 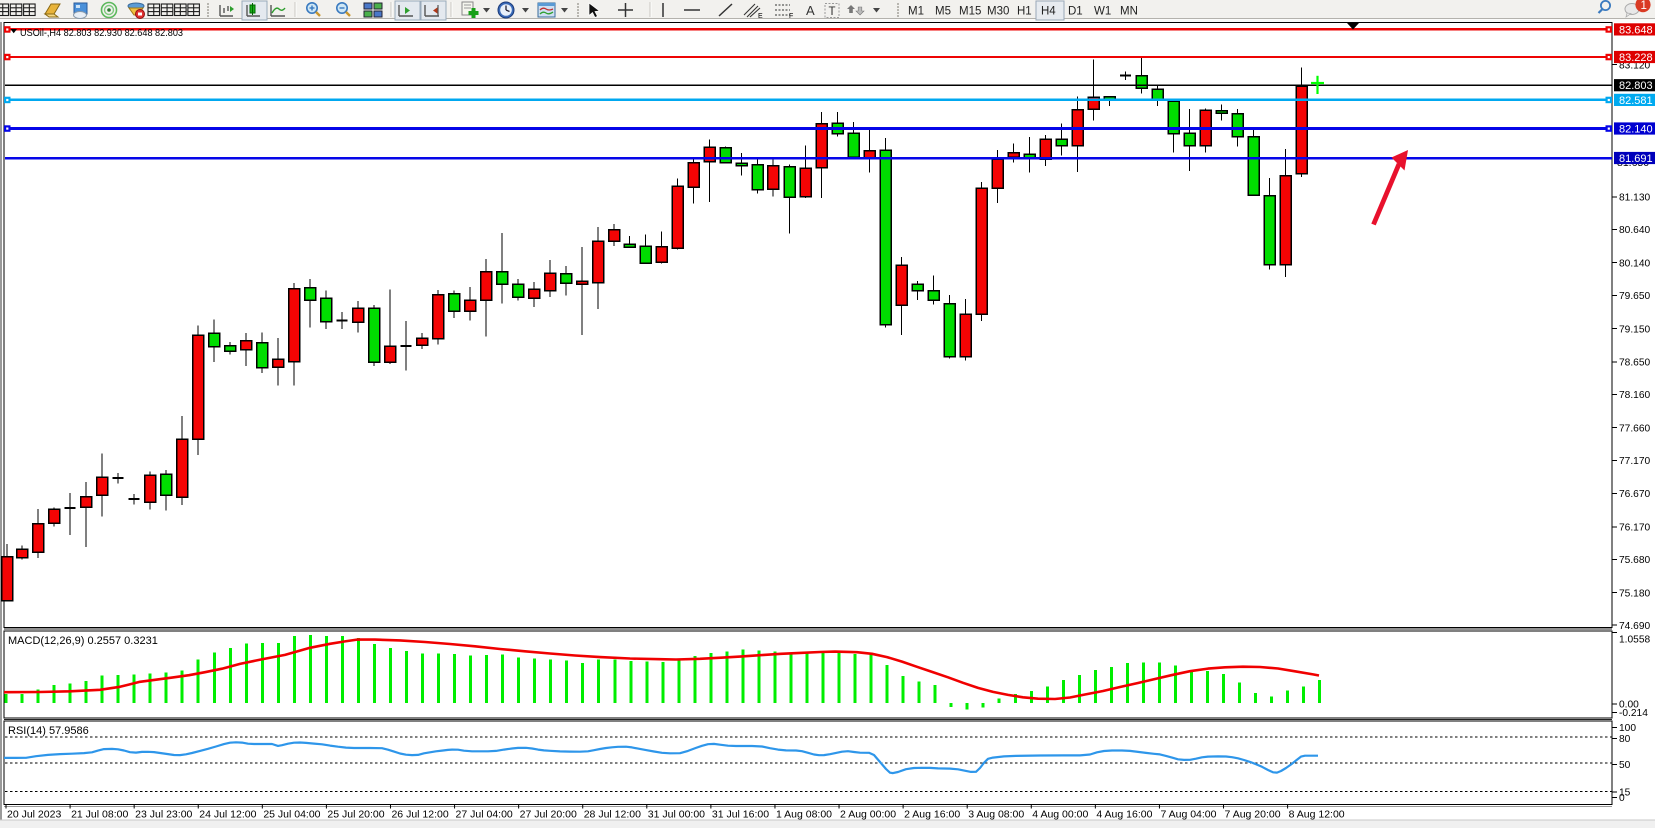 I want to click on svg-text: 77.660, so click(x=1634, y=428).